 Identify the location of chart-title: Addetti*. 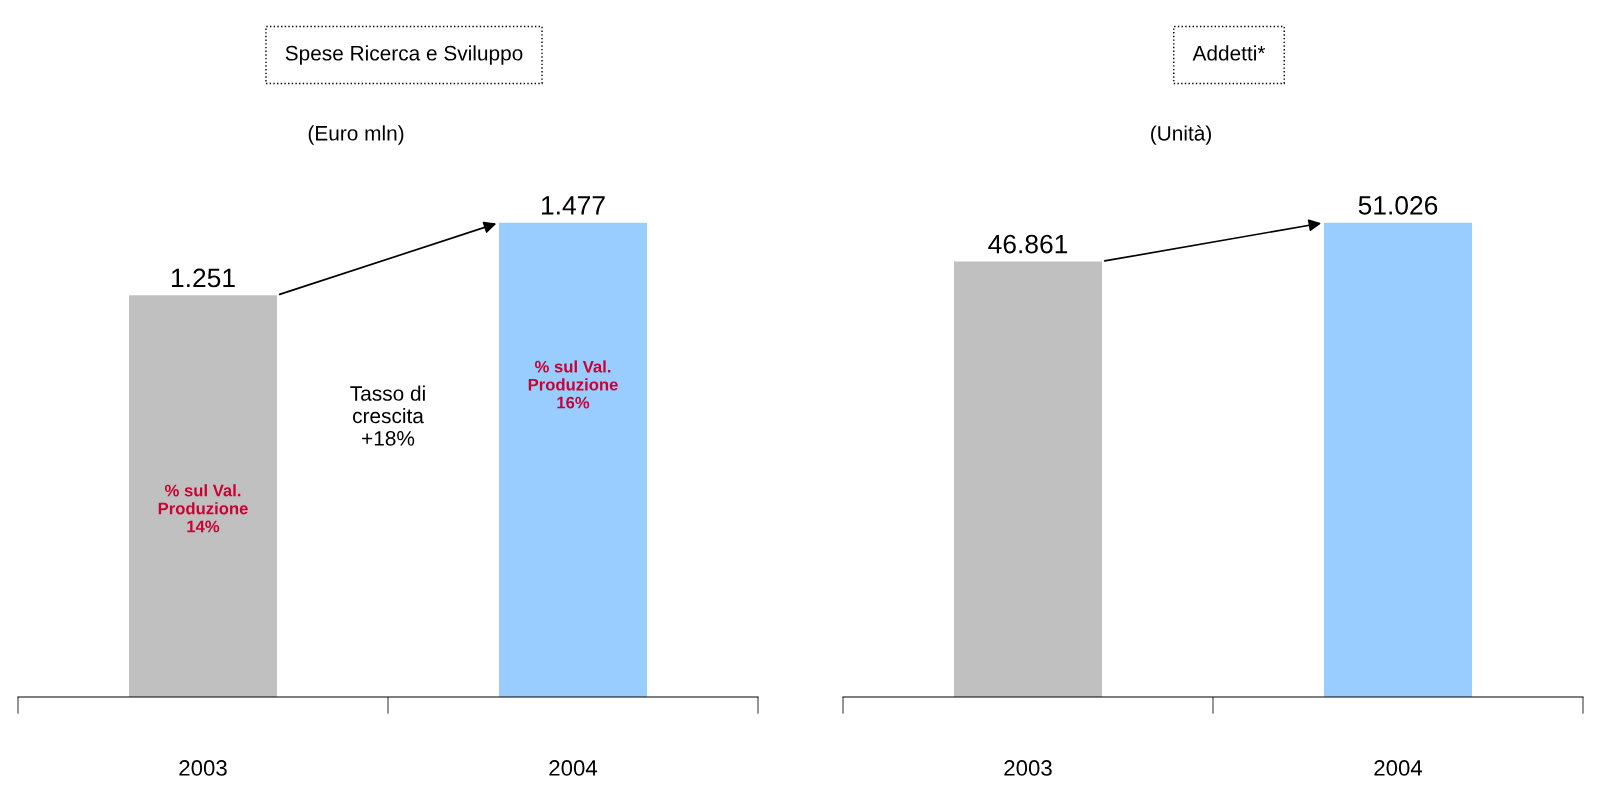
(1229, 53).